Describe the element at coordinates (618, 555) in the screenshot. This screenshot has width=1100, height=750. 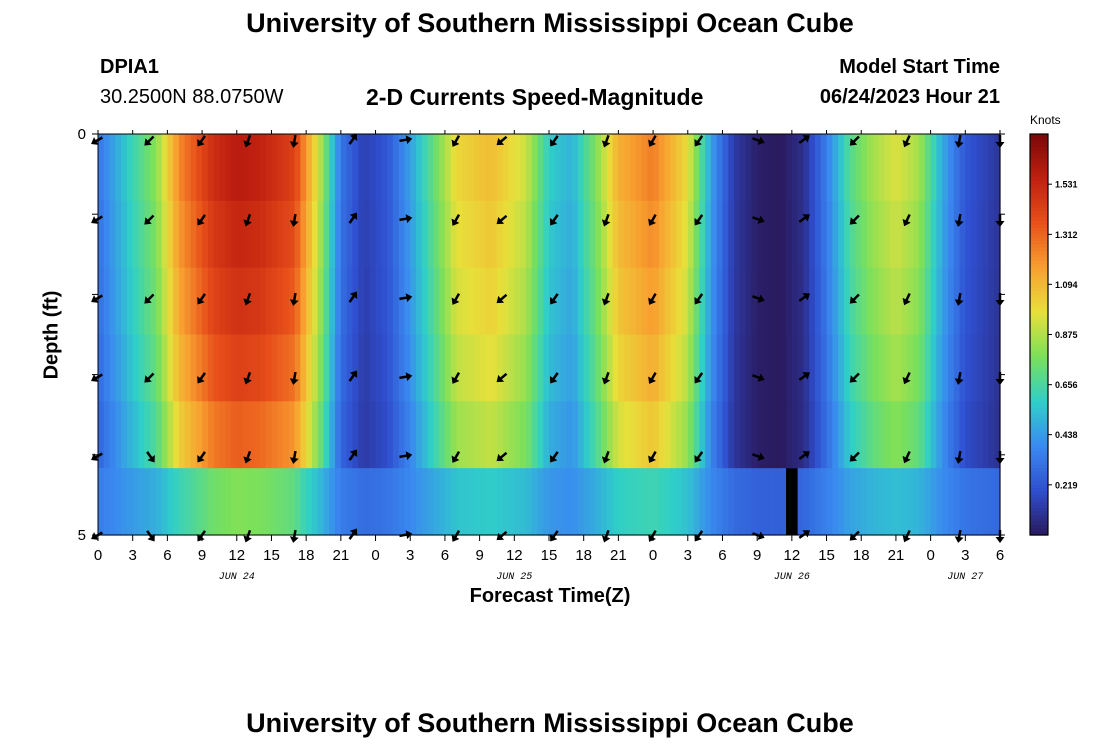
I see `x-tick-label: 21` at that location.